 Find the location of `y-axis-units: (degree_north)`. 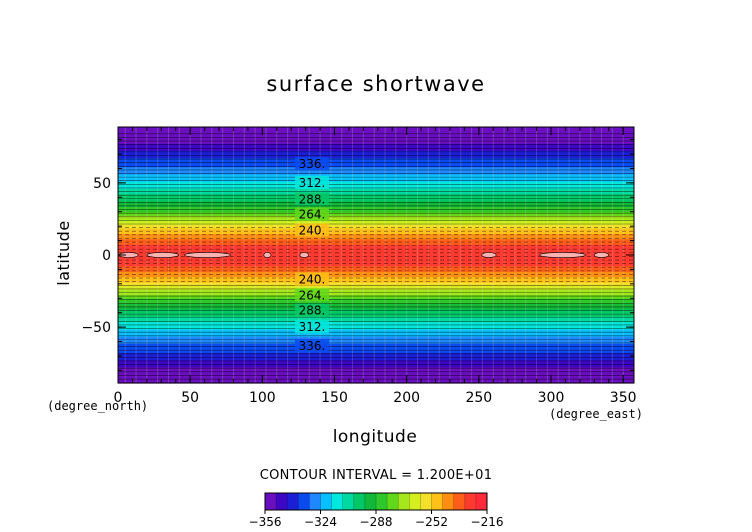

y-axis-units: (degree_north) is located at coordinates (98, 406).